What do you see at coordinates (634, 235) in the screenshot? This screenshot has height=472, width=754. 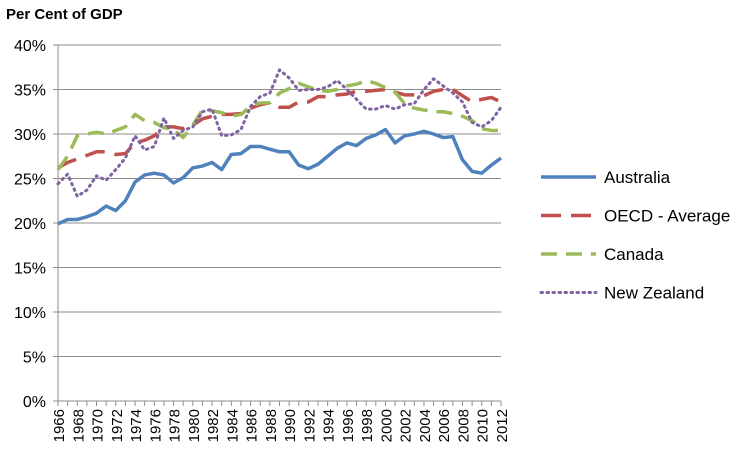 I see `legend: Australia OECD - Average Canada New Zealand` at bounding box center [634, 235].